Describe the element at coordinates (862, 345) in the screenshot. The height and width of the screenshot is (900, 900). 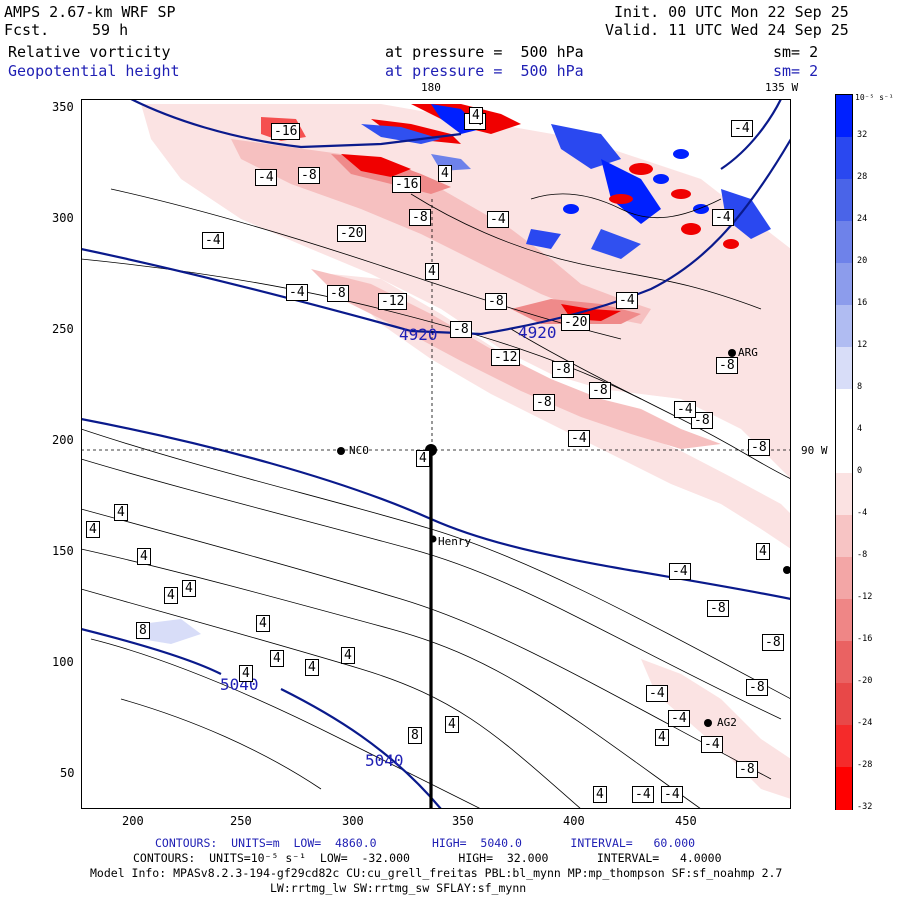
I see `colorbar-tick-label: 12` at that location.